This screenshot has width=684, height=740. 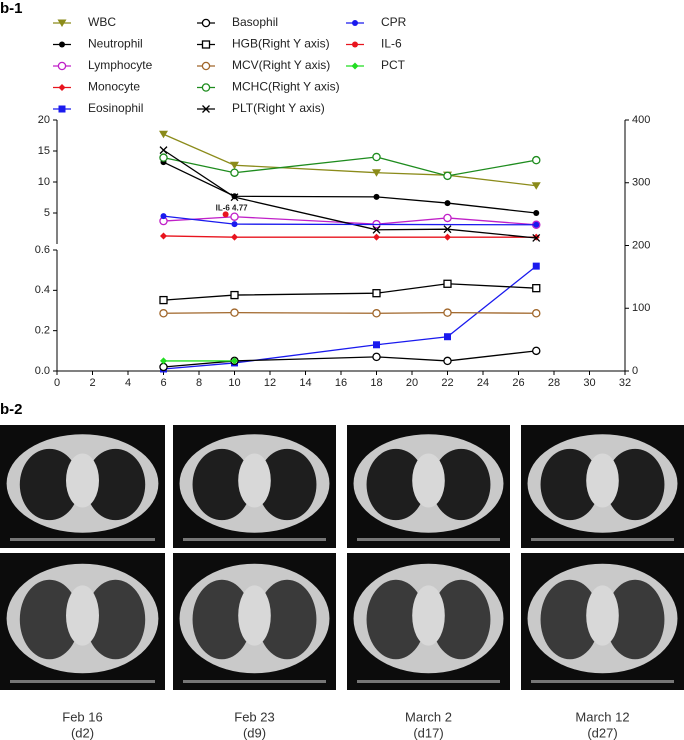 What do you see at coordinates (341, 383) in the screenshot?
I see `x-tick-label: 16` at bounding box center [341, 383].